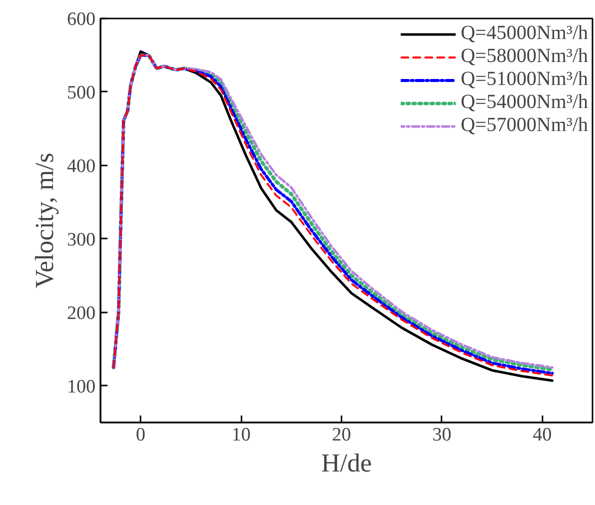 This screenshot has height=505, width=595. Describe the element at coordinates (44, 220) in the screenshot. I see `y-axis-title: Velocity, m/s` at that location.